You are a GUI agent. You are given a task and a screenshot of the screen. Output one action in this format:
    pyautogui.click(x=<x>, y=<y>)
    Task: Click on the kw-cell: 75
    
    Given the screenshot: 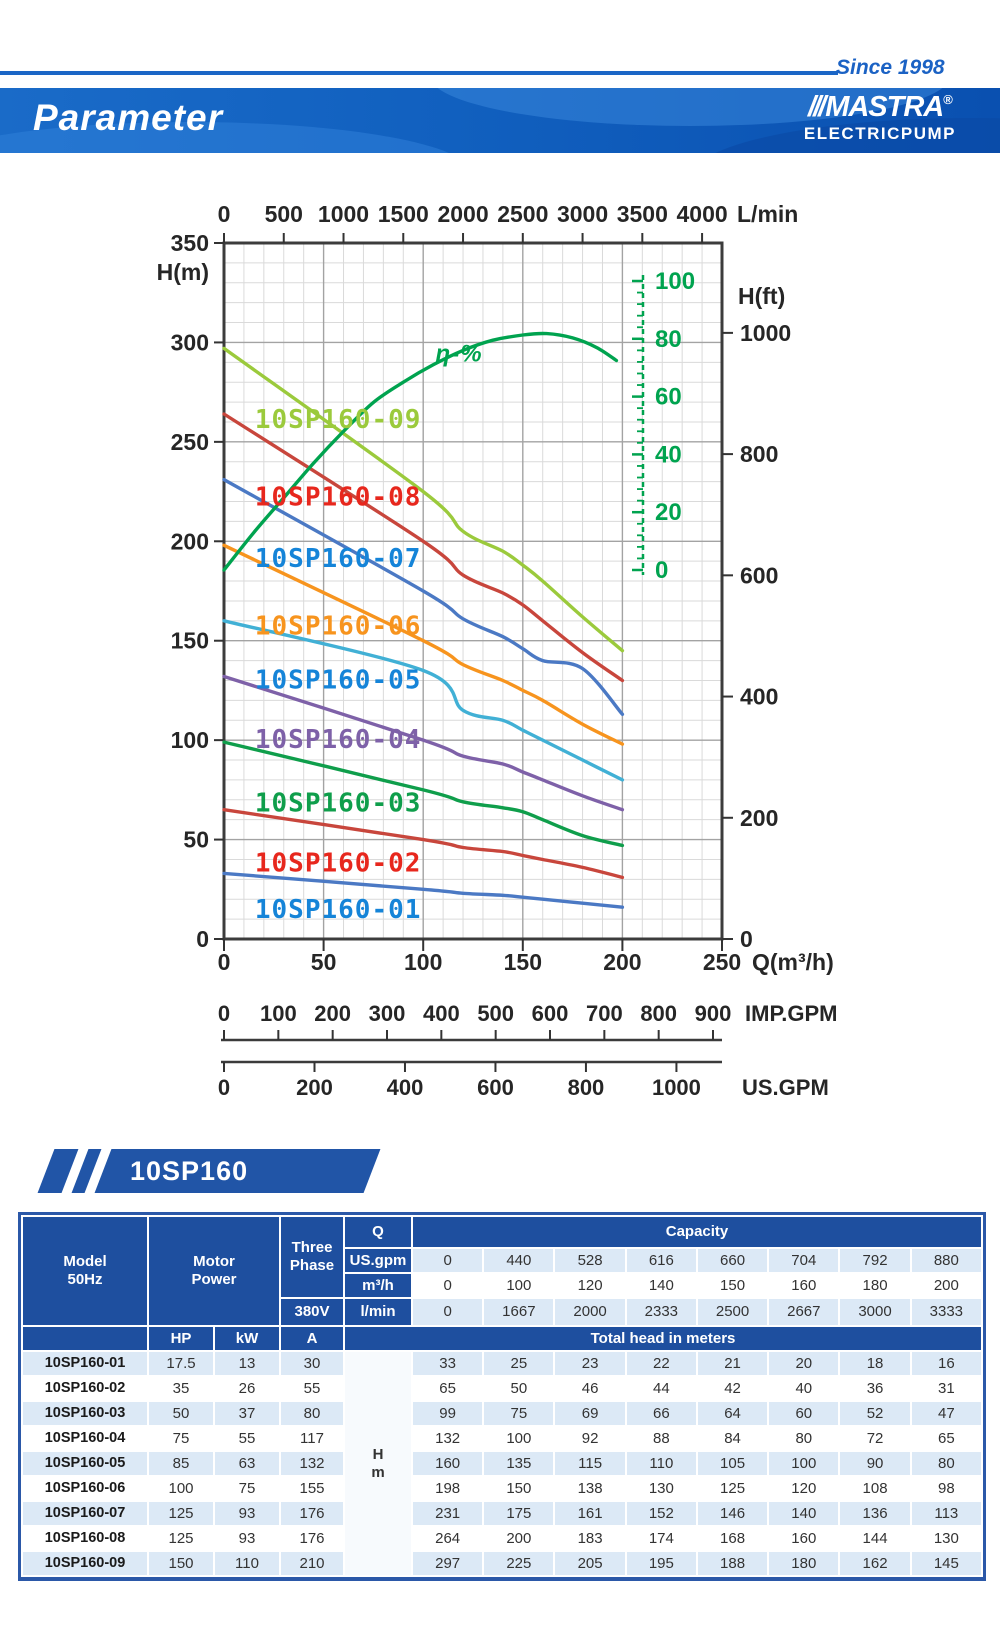 What is the action you would take?
    pyautogui.click(x=247, y=1488)
    